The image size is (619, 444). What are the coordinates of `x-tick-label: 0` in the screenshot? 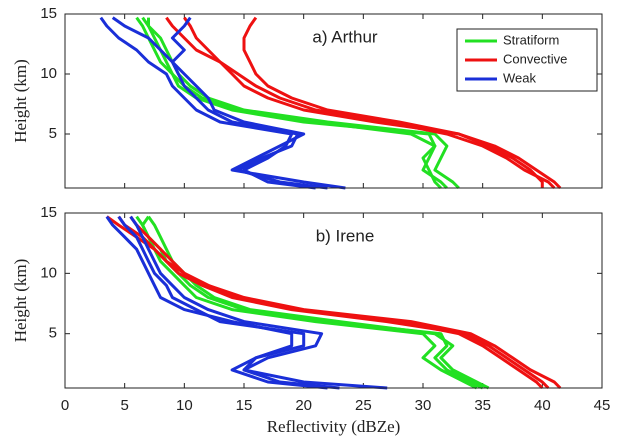 It's located at (65, 405).